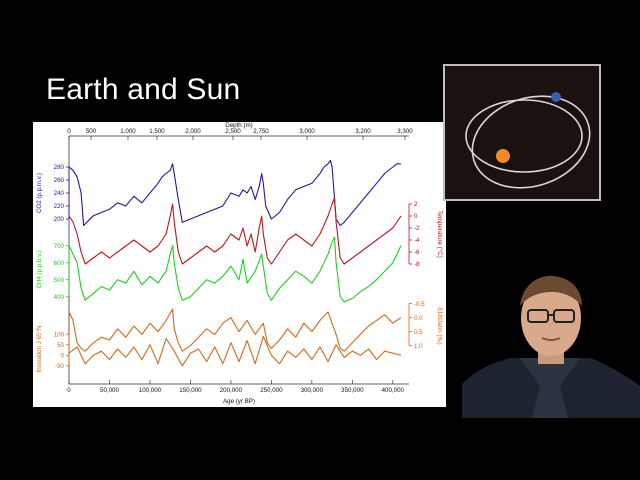  I want to click on top-tick-label: 3,000, so click(307, 131).